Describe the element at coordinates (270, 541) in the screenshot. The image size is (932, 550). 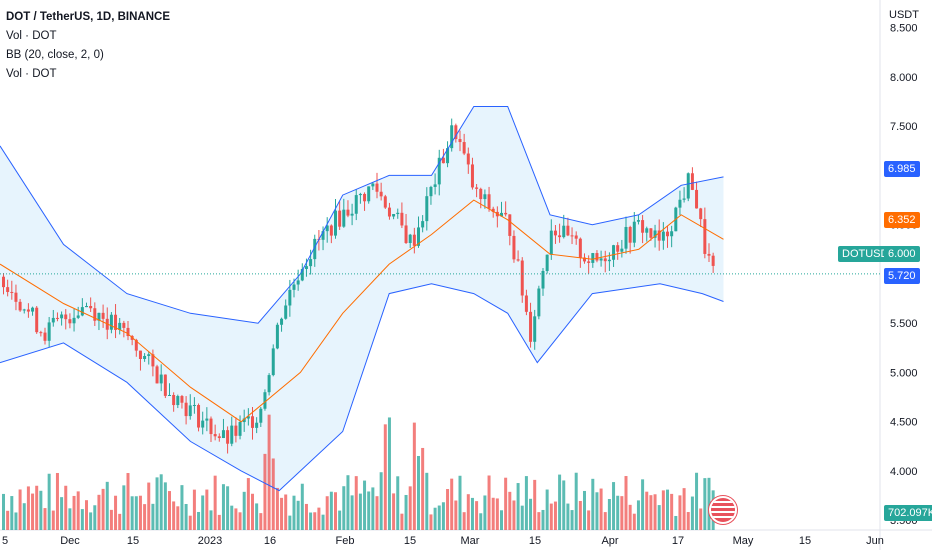
I see `time-tick-label: 16` at that location.